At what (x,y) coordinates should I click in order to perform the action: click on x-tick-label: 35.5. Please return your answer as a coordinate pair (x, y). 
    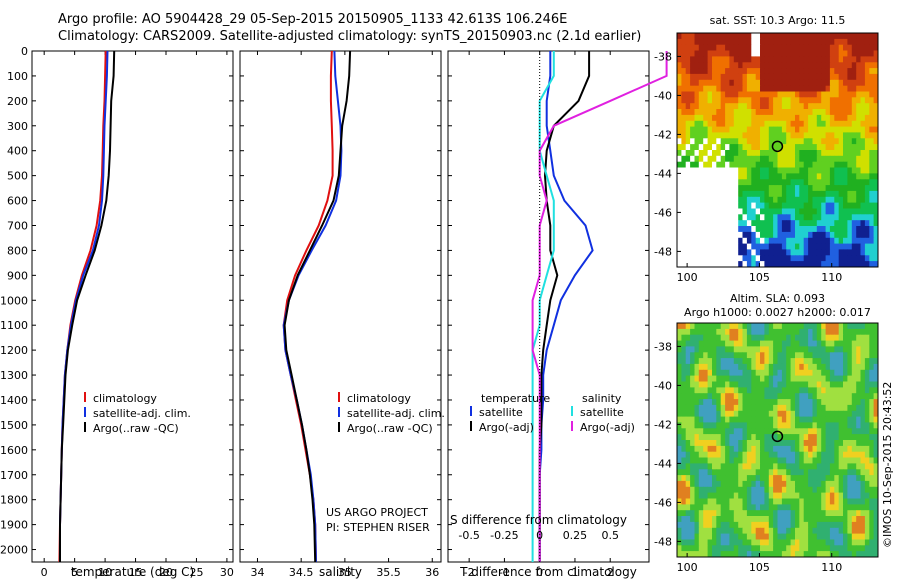
    Looking at the image, I should click on (388, 572).